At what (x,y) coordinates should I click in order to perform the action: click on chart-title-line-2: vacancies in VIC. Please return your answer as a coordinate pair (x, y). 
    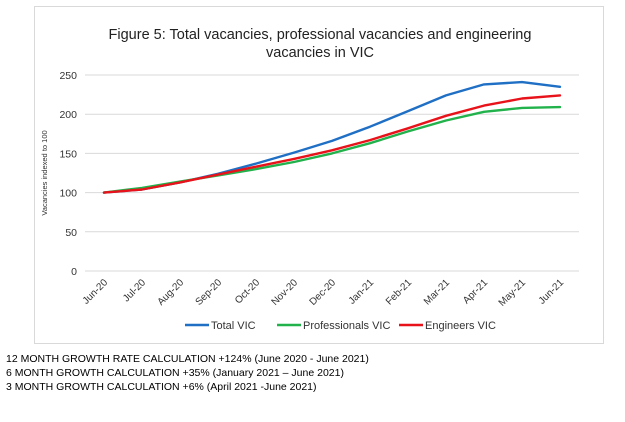
    Looking at the image, I should click on (320, 53).